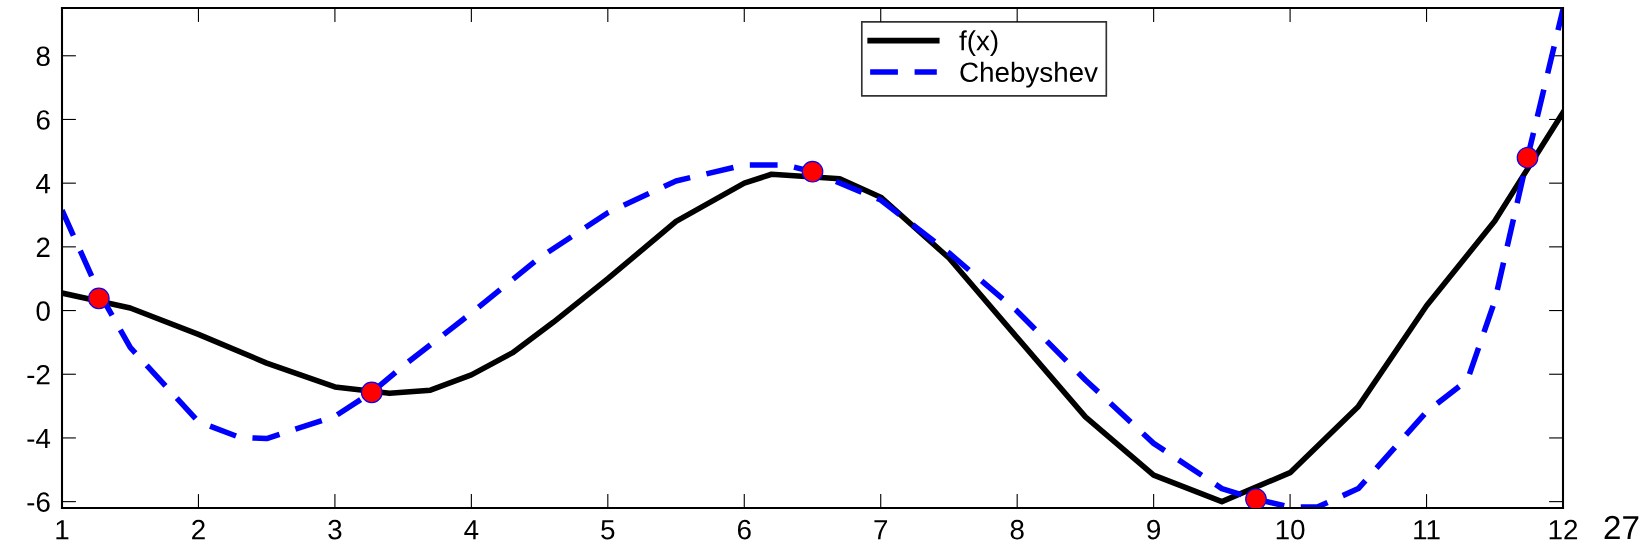 The width and height of the screenshot is (1652, 558). Describe the element at coordinates (62, 530) in the screenshot. I see `x-tick-label: 1` at that location.